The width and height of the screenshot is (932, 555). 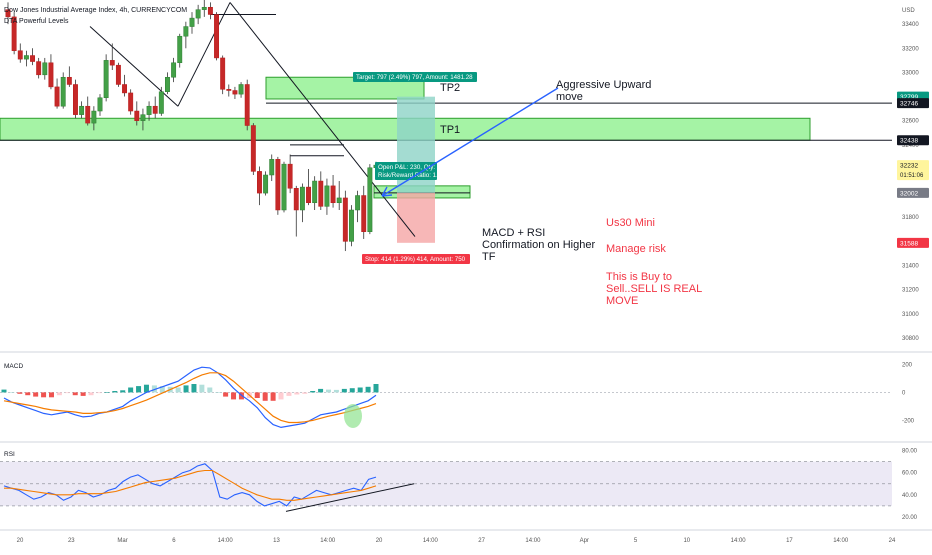 What do you see at coordinates (908, 421) in the screenshot?
I see `macd-tick-label: -200` at bounding box center [908, 421].